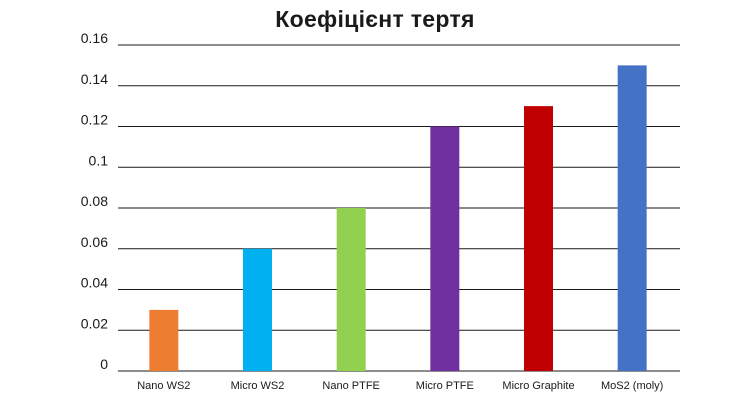  Describe the element at coordinates (94, 38) in the screenshot. I see `y-tick-label: 0.16` at that location.